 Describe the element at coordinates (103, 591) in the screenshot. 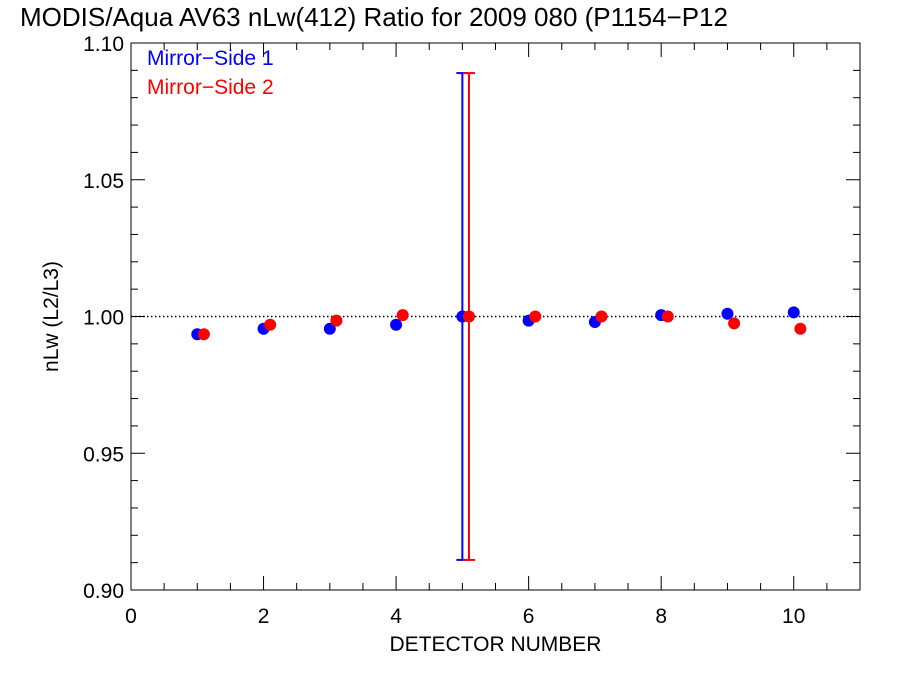

I see `y-tick-label: 0.90` at that location.